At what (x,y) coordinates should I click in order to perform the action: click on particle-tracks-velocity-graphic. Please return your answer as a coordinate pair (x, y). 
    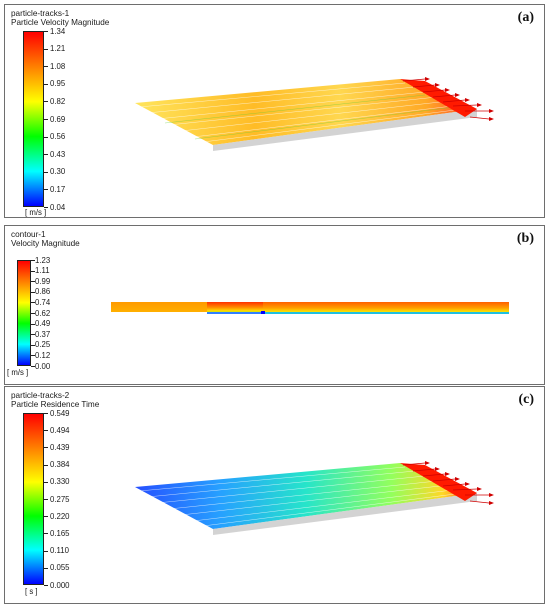
    Looking at the image, I should click on (314, 114).